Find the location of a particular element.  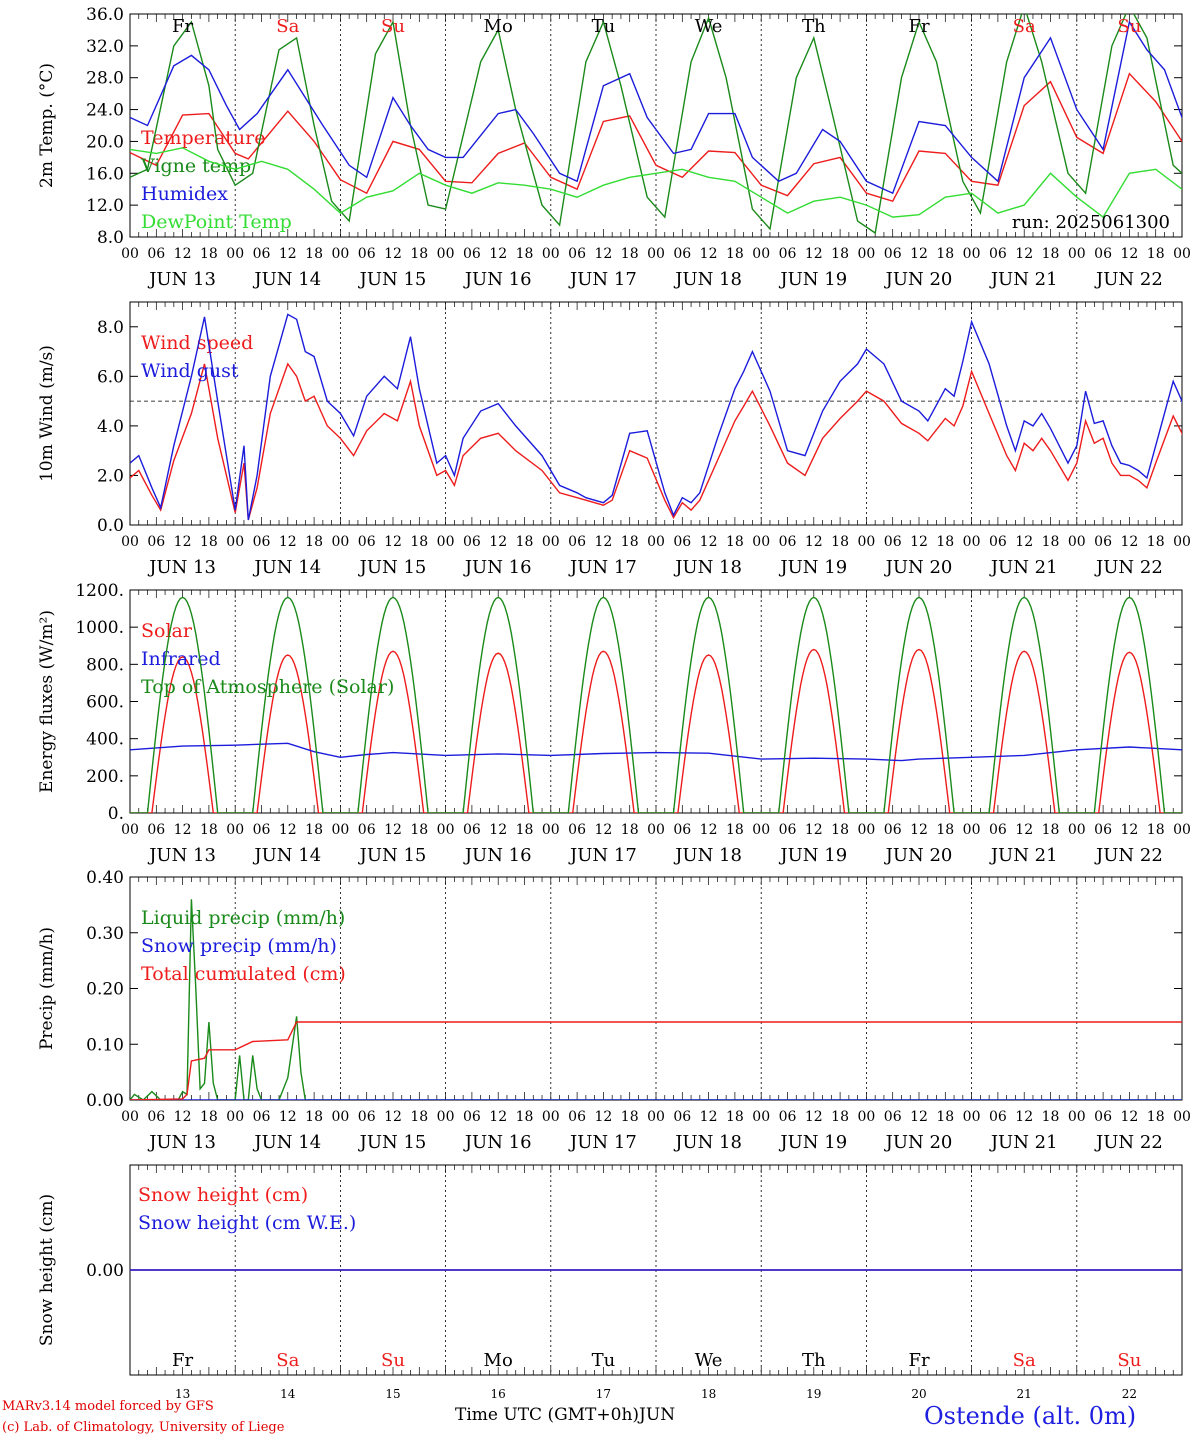

month-label: JUN is located at coordinates (657, 1415).